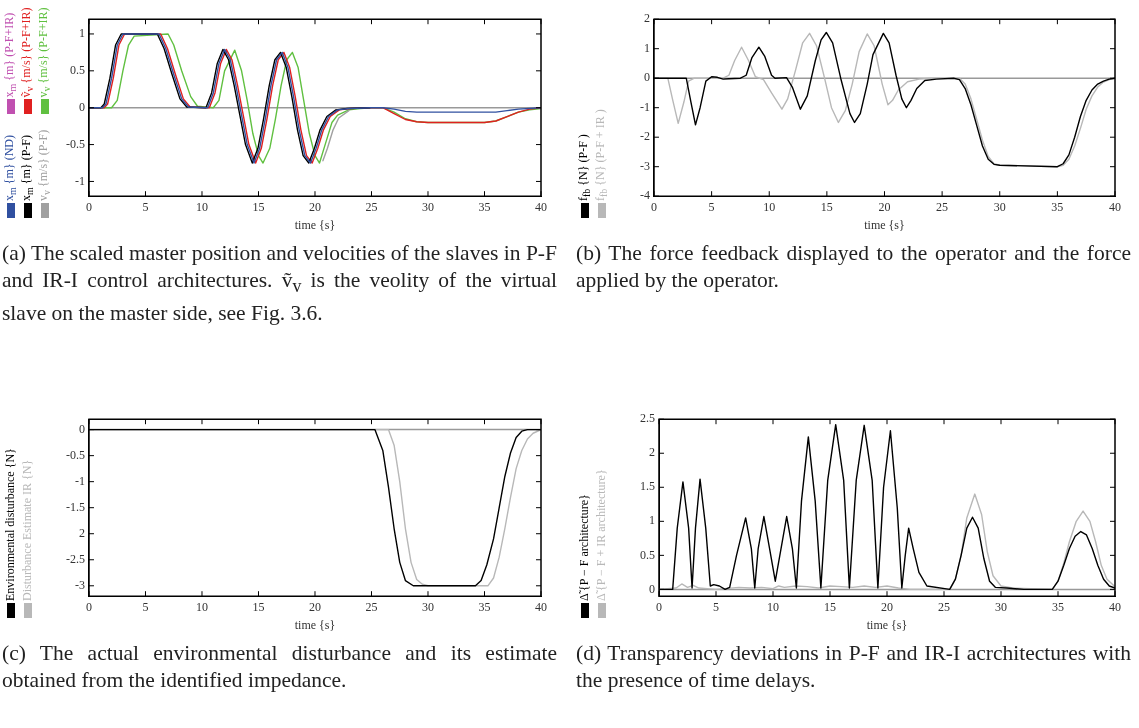  Describe the element at coordinates (10, 525) in the screenshot. I see `text: Environmental disturbance {N}` at that location.